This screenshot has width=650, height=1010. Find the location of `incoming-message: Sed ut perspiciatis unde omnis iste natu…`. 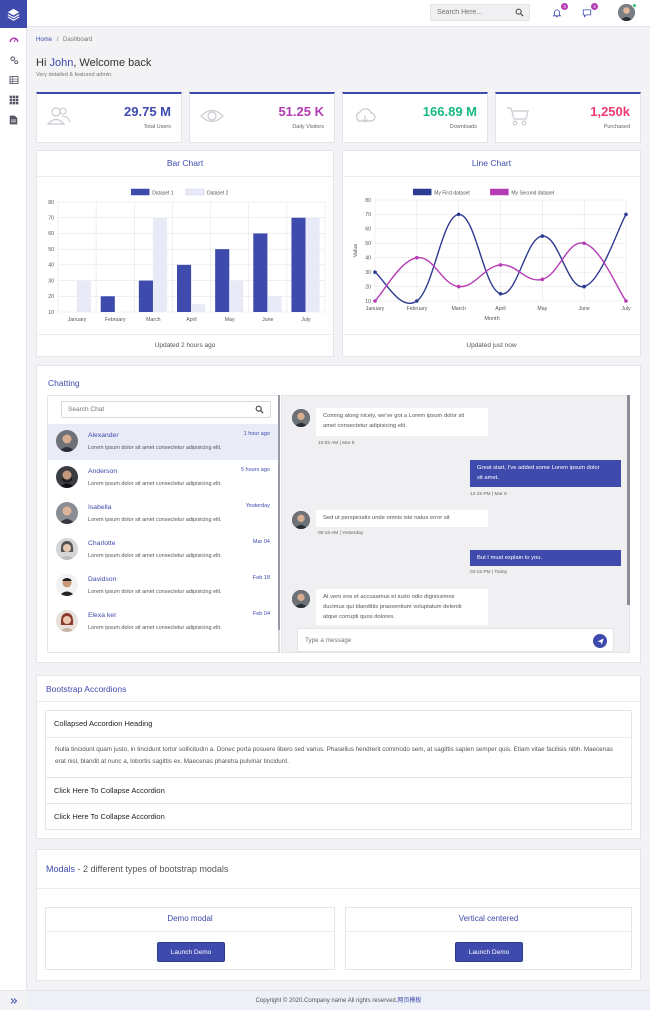

incoming-message: Sed ut perspiciatis unde omnis iste natu… is located at coordinates (402, 518).